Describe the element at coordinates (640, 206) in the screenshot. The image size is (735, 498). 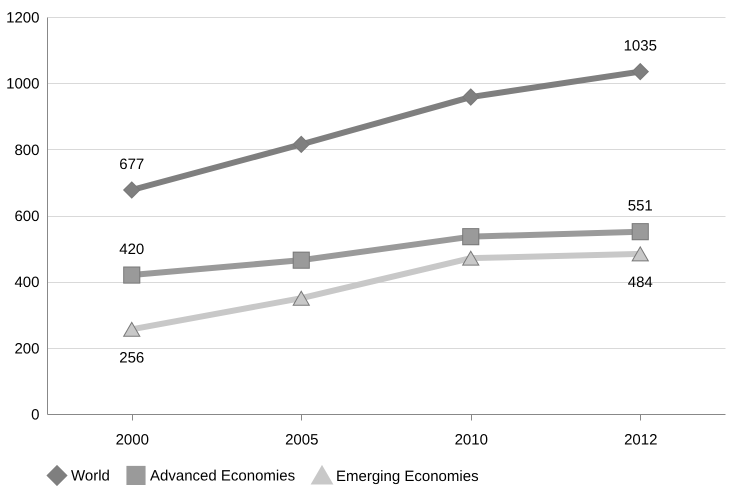
I see `data-label: 551` at that location.